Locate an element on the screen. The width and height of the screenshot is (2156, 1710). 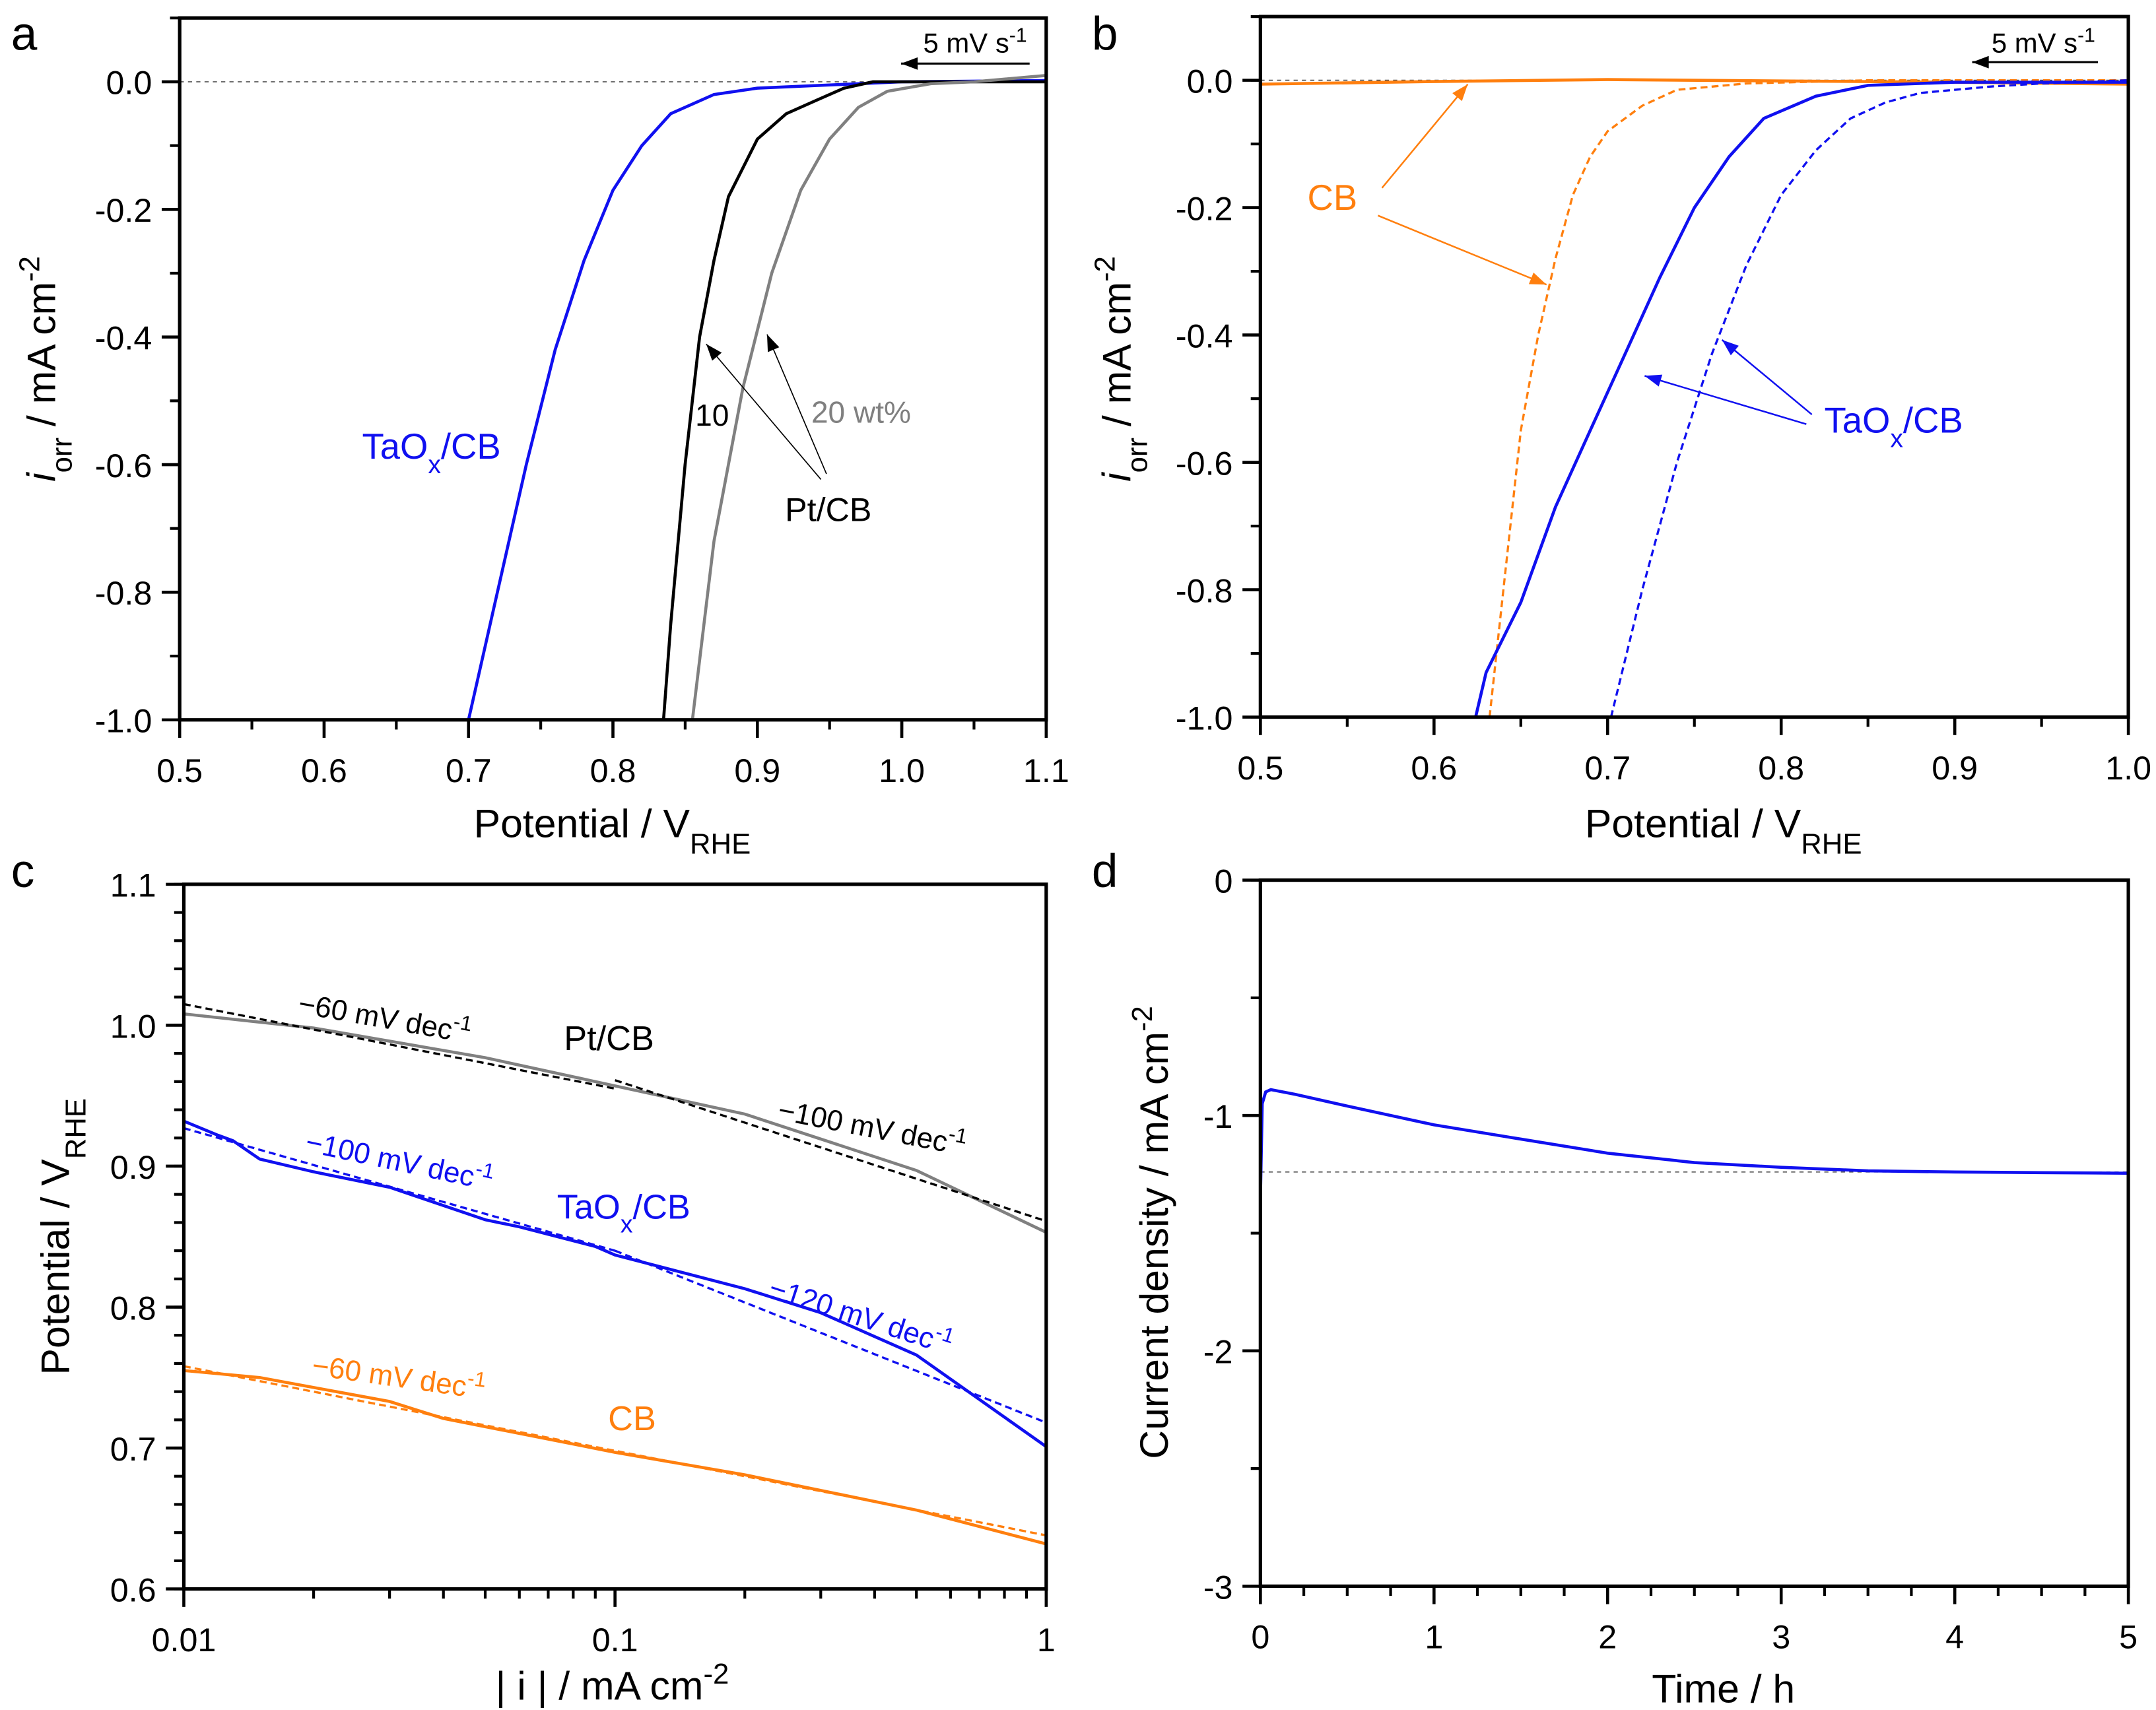
x-axis-title: | i | / mA cm-2 is located at coordinates (612, 1683).